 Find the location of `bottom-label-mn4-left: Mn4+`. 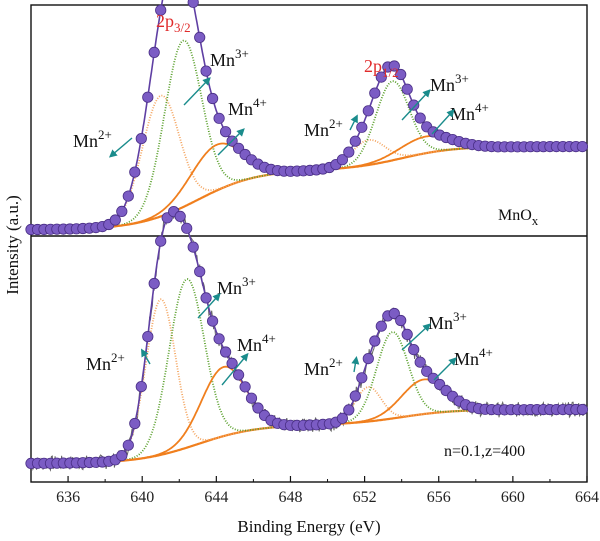

bottom-label-mn4-left: Mn4+ is located at coordinates (256, 343).